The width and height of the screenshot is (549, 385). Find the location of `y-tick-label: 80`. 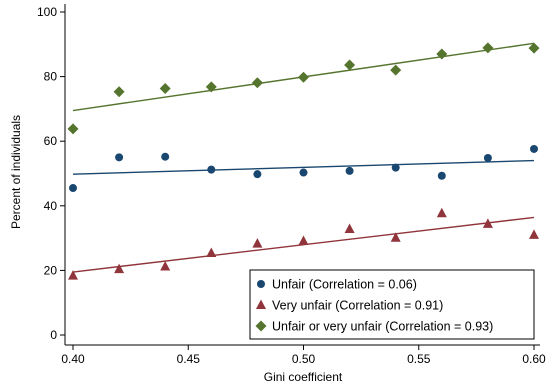

y-tick-label: 80 is located at coordinates (51, 77).